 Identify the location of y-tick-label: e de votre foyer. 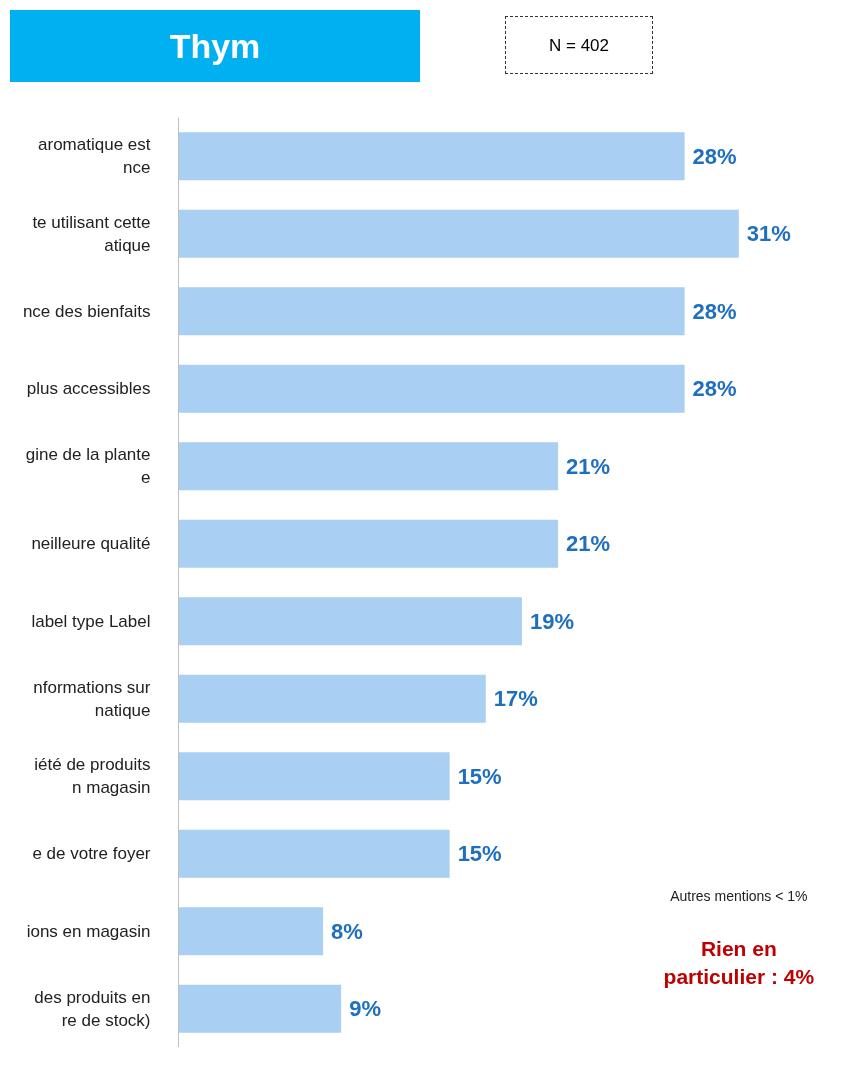
(91, 854).